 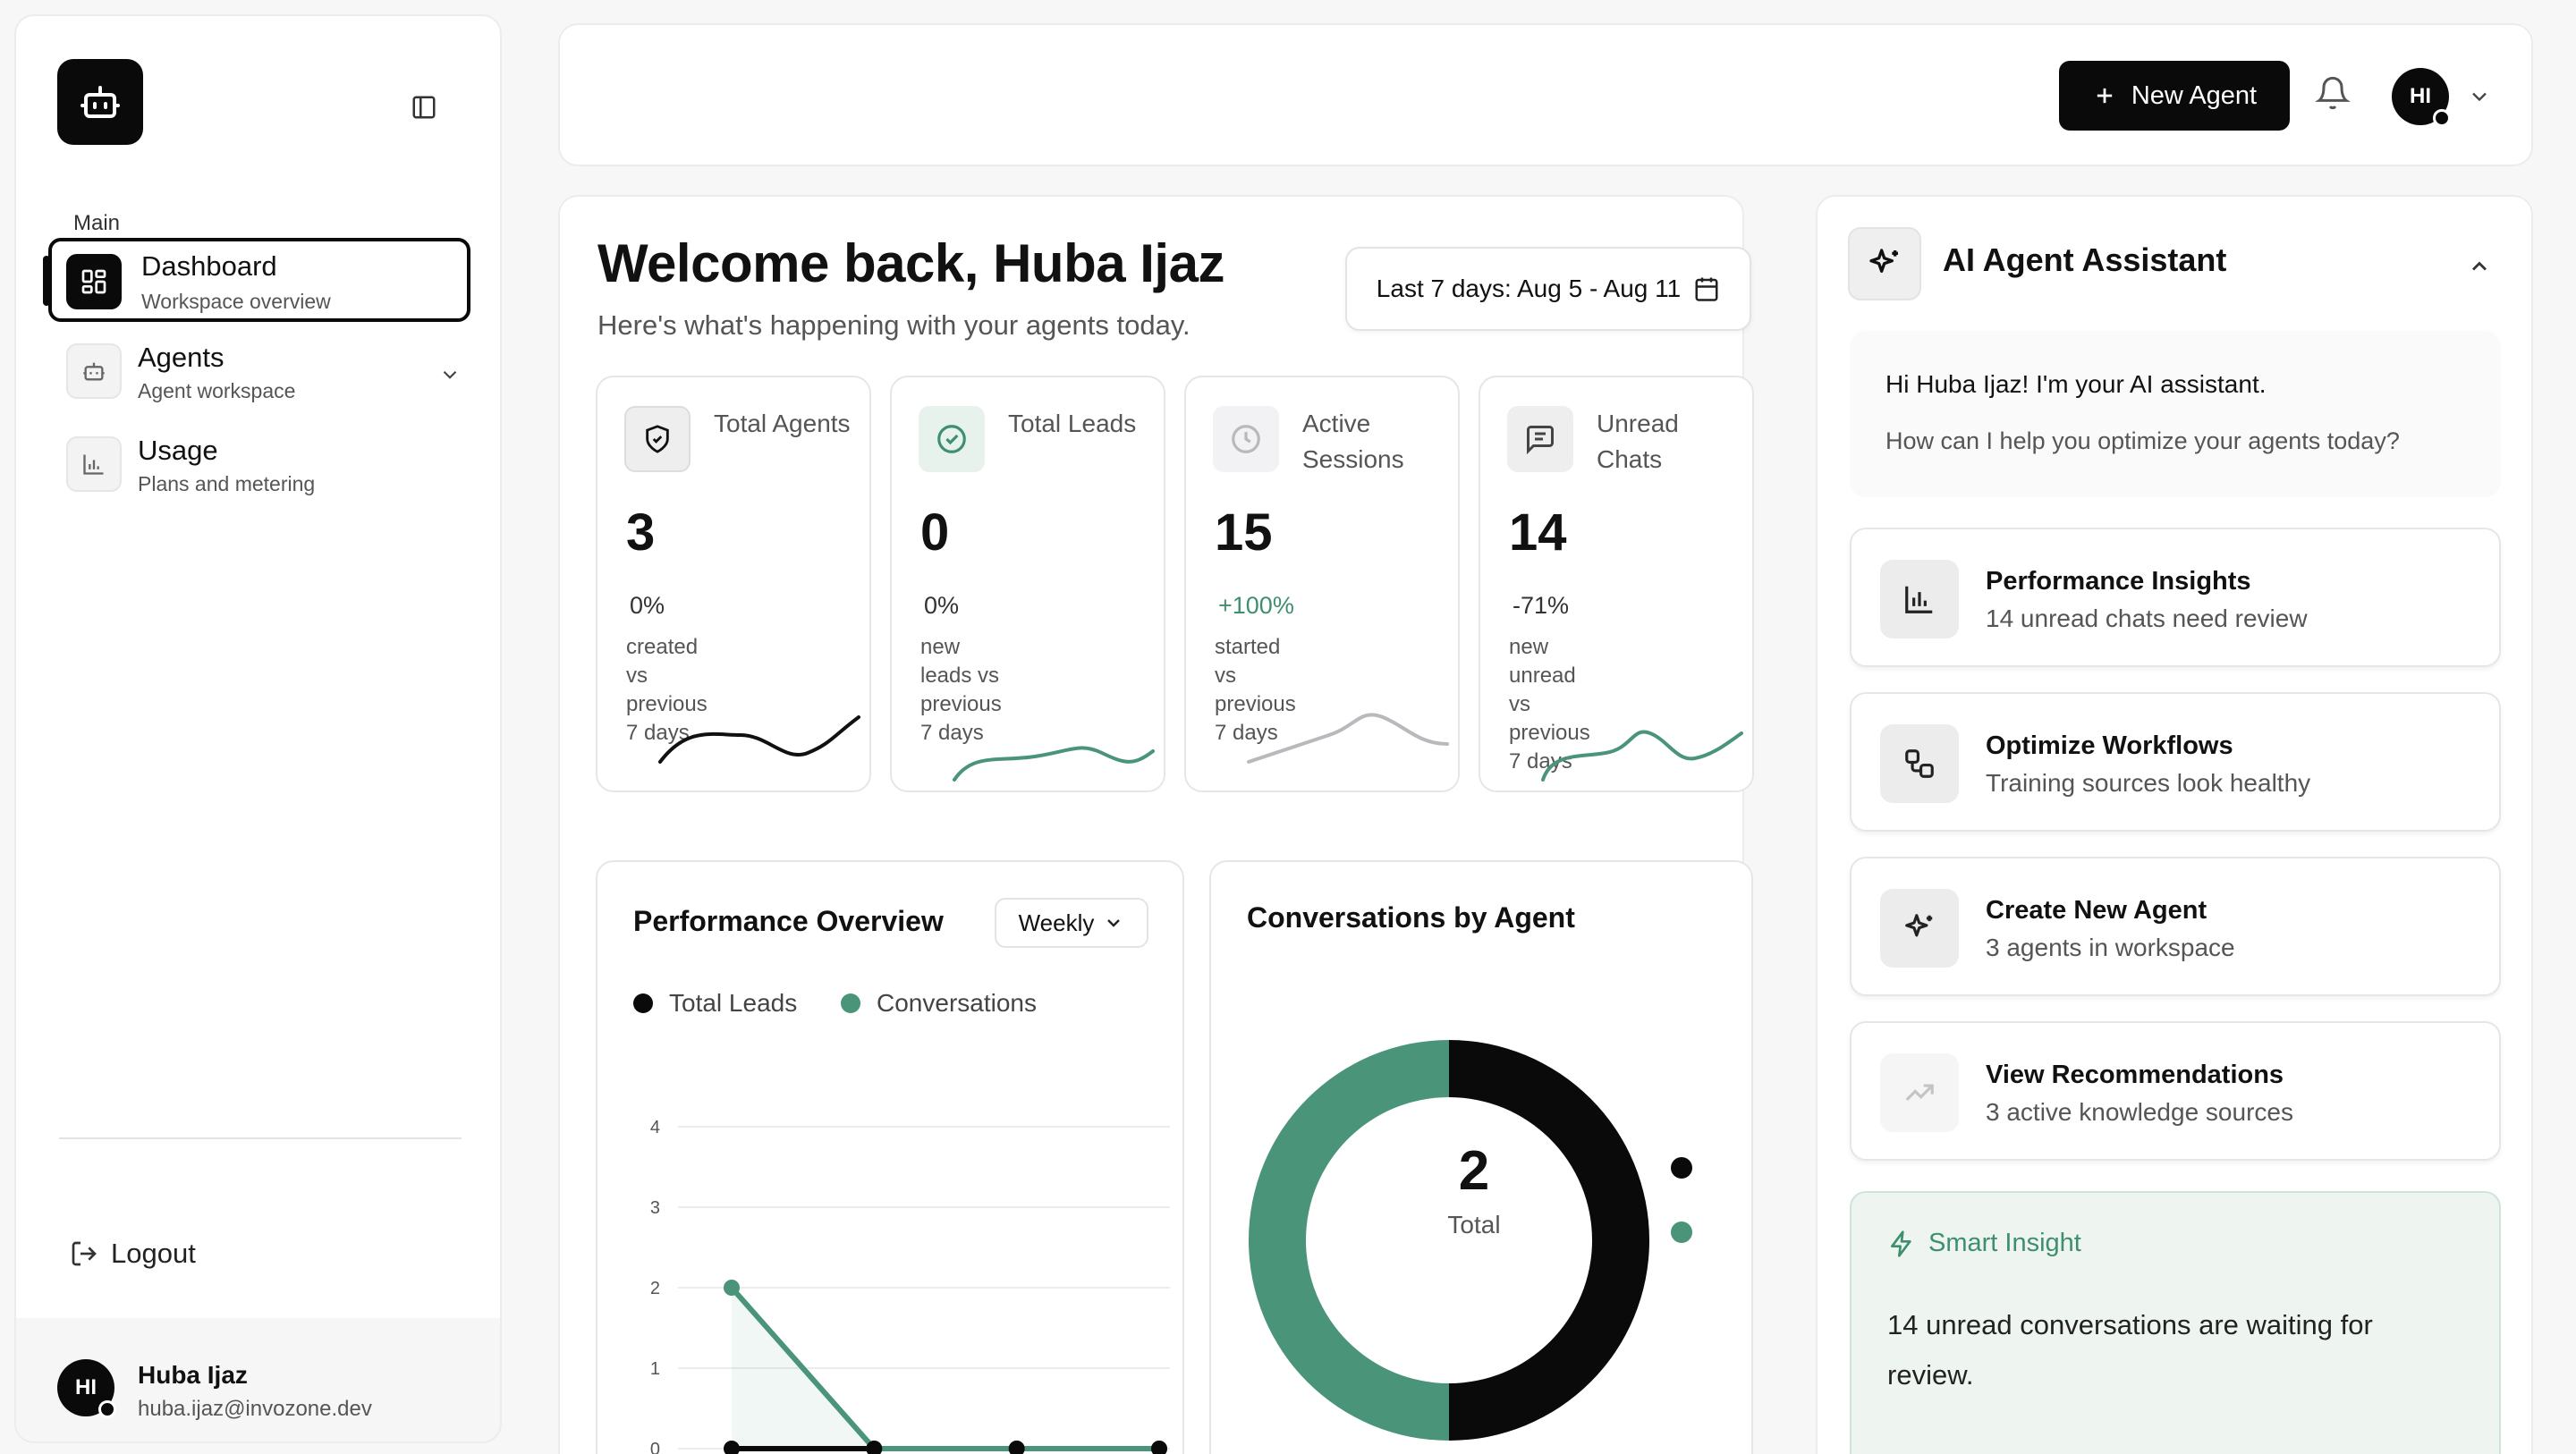 What do you see at coordinates (655, 1369) in the screenshot?
I see `y-tick-label: 1` at bounding box center [655, 1369].